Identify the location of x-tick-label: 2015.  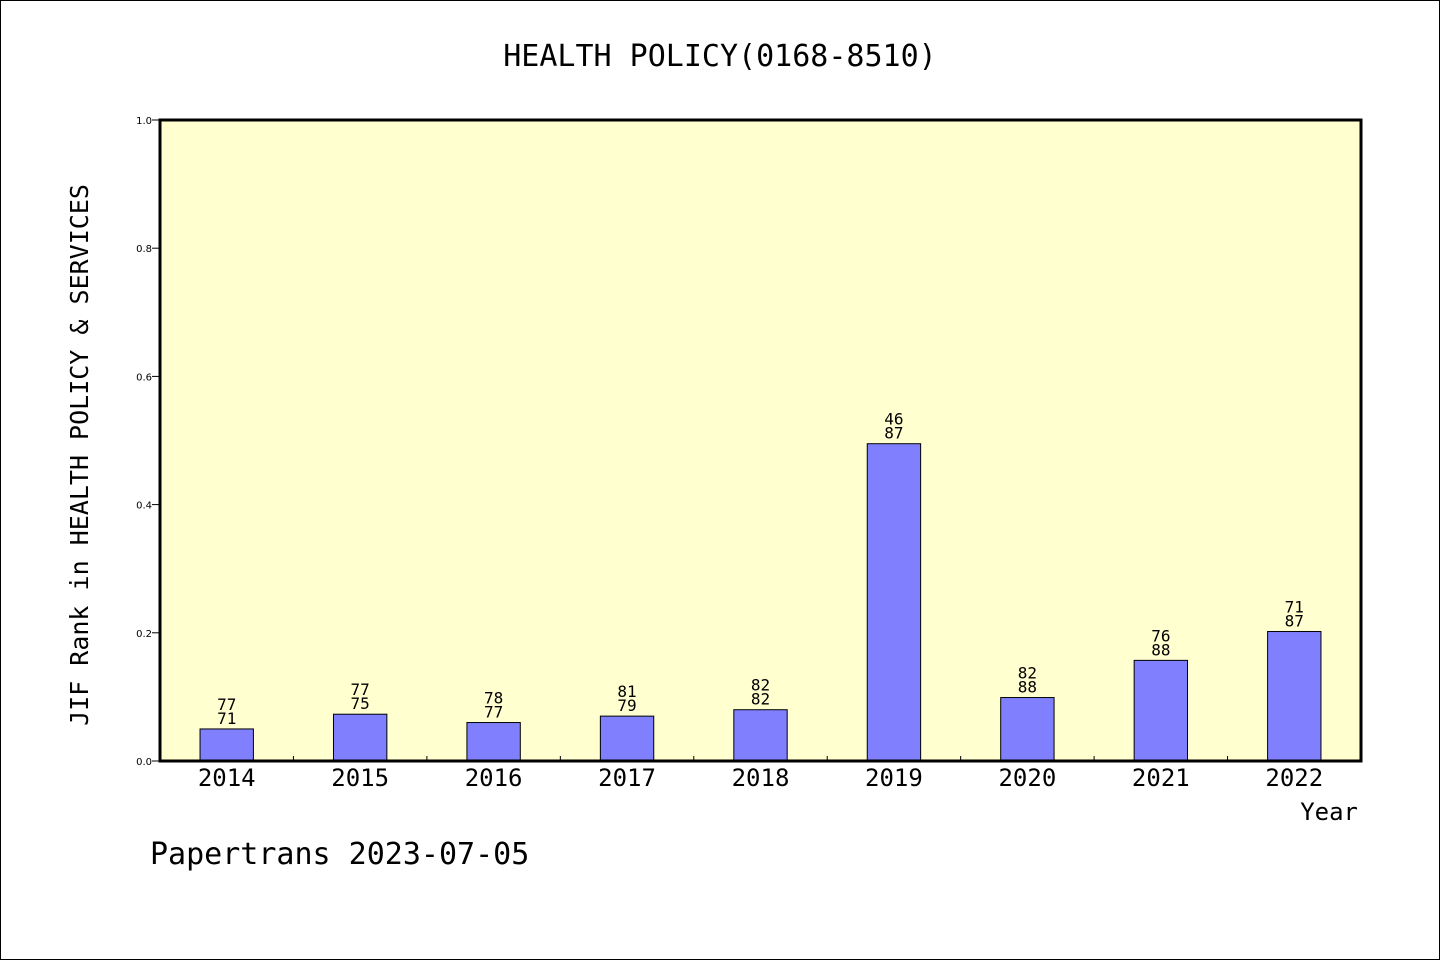
(360, 778).